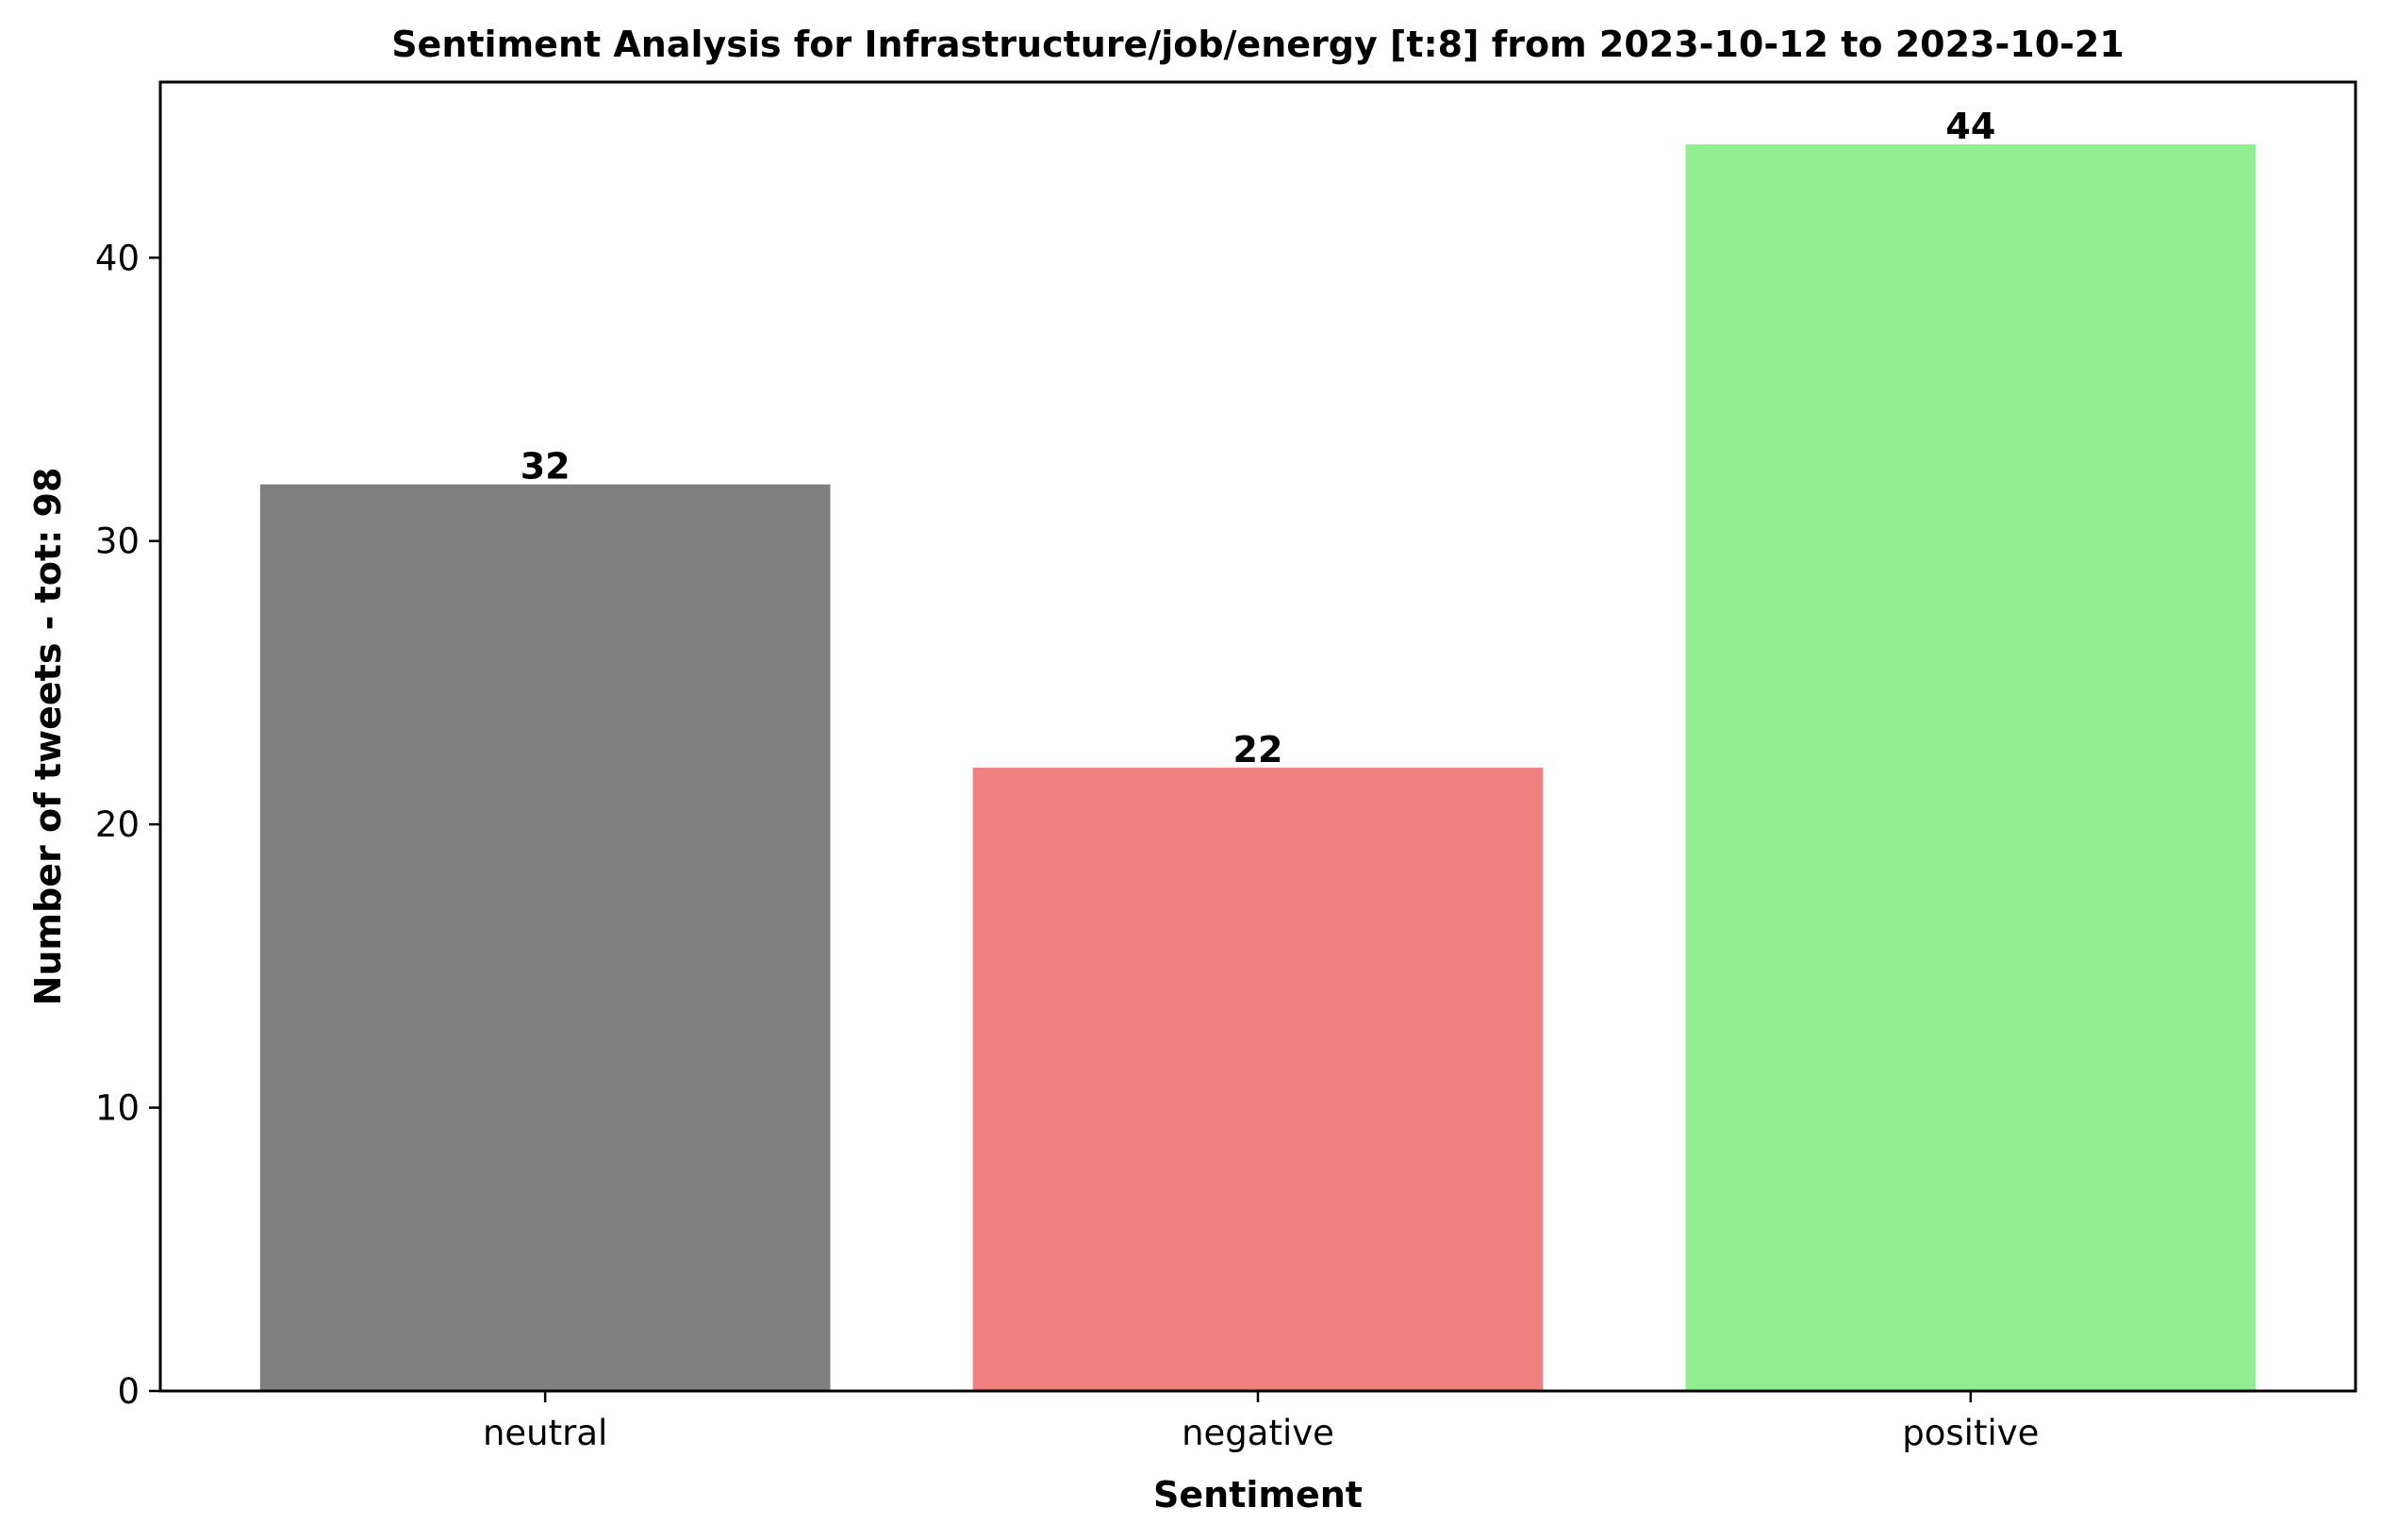 The width and height of the screenshot is (2381, 1540). I want to click on x-axis-label: Sentiment, so click(1258, 1494).